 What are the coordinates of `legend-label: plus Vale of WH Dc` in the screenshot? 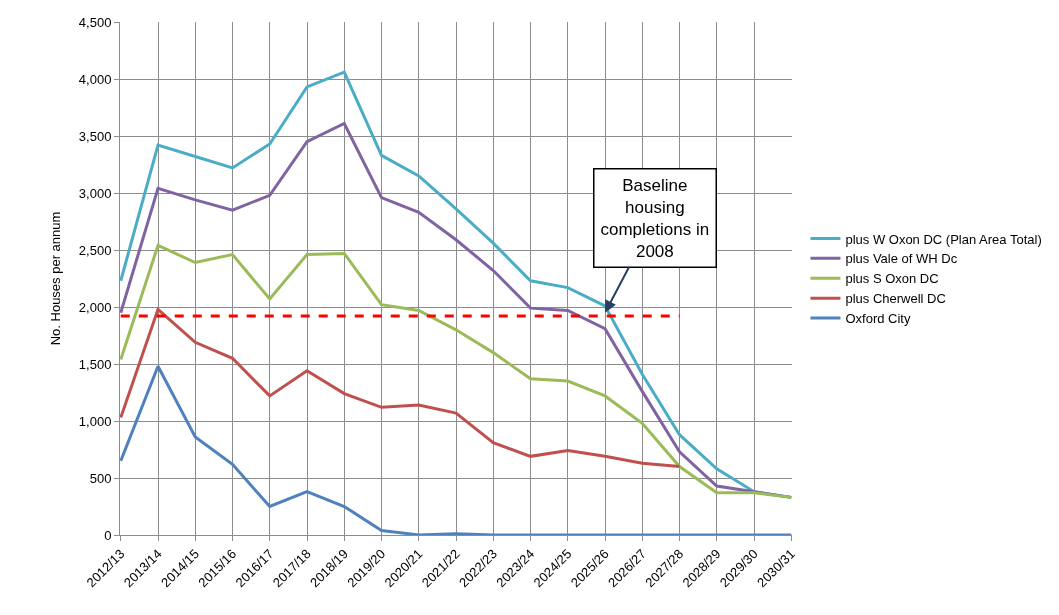 It's located at (901, 259).